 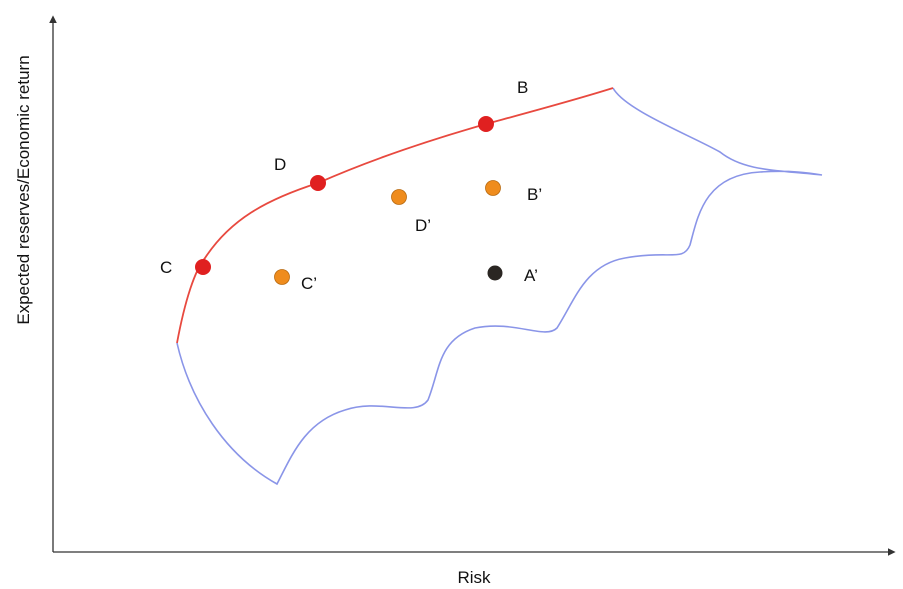 What do you see at coordinates (318, 183) in the screenshot?
I see `point-d-marker` at bounding box center [318, 183].